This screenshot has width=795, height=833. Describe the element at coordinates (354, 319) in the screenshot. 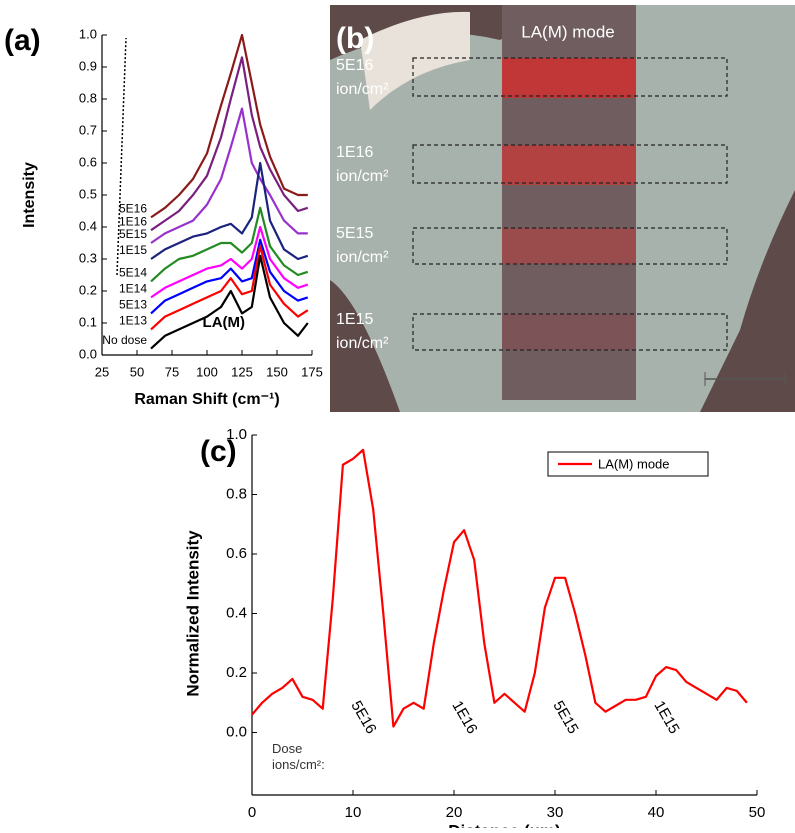

I see `dose-label: 1E15` at that location.